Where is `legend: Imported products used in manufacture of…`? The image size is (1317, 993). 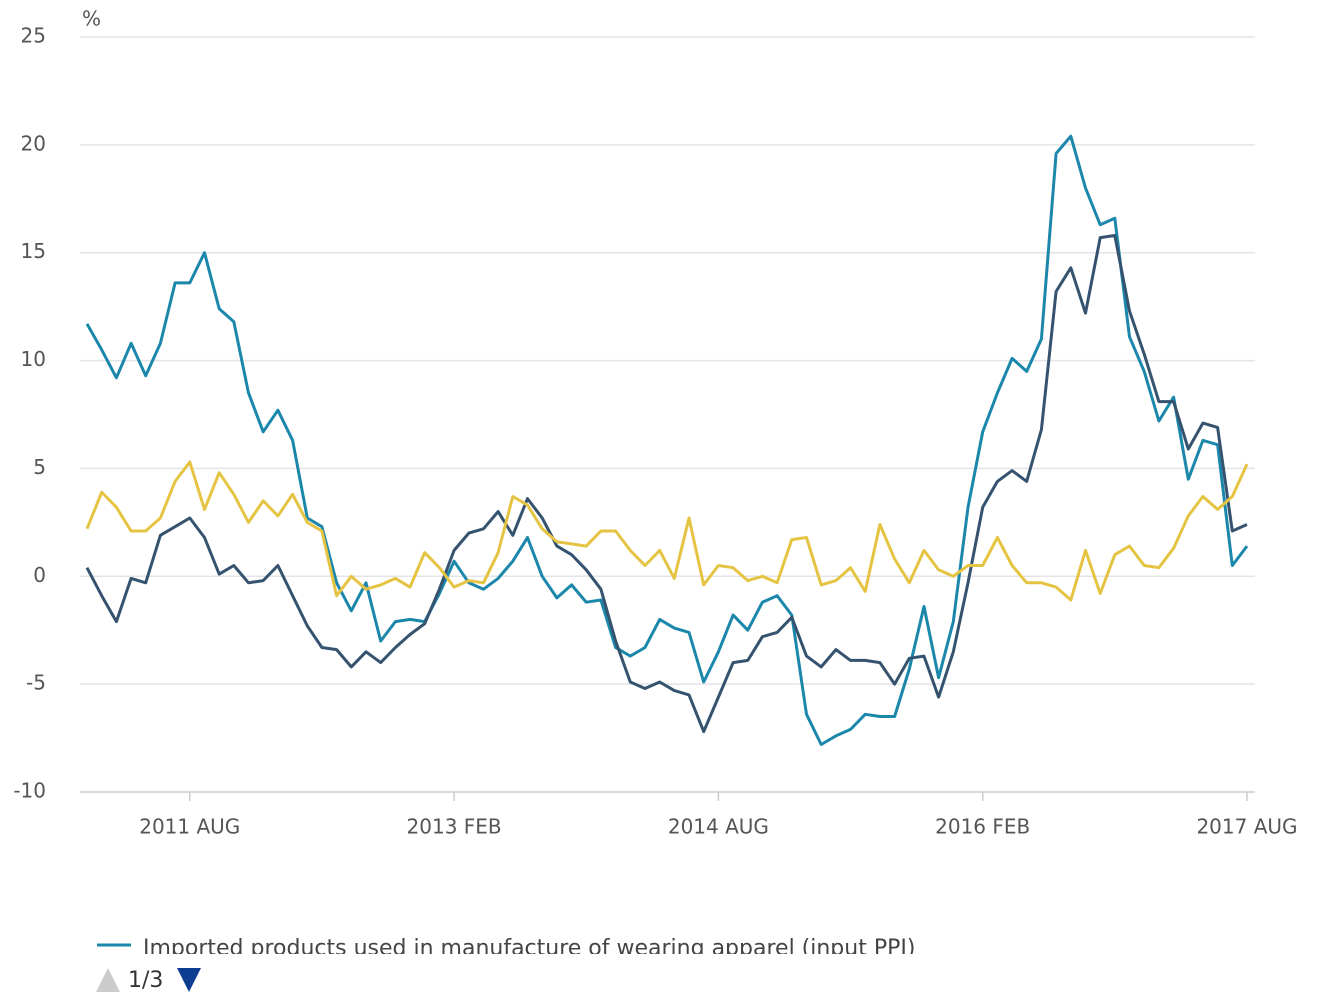 legend: Imported products used in manufacture of… is located at coordinates (506, 948).